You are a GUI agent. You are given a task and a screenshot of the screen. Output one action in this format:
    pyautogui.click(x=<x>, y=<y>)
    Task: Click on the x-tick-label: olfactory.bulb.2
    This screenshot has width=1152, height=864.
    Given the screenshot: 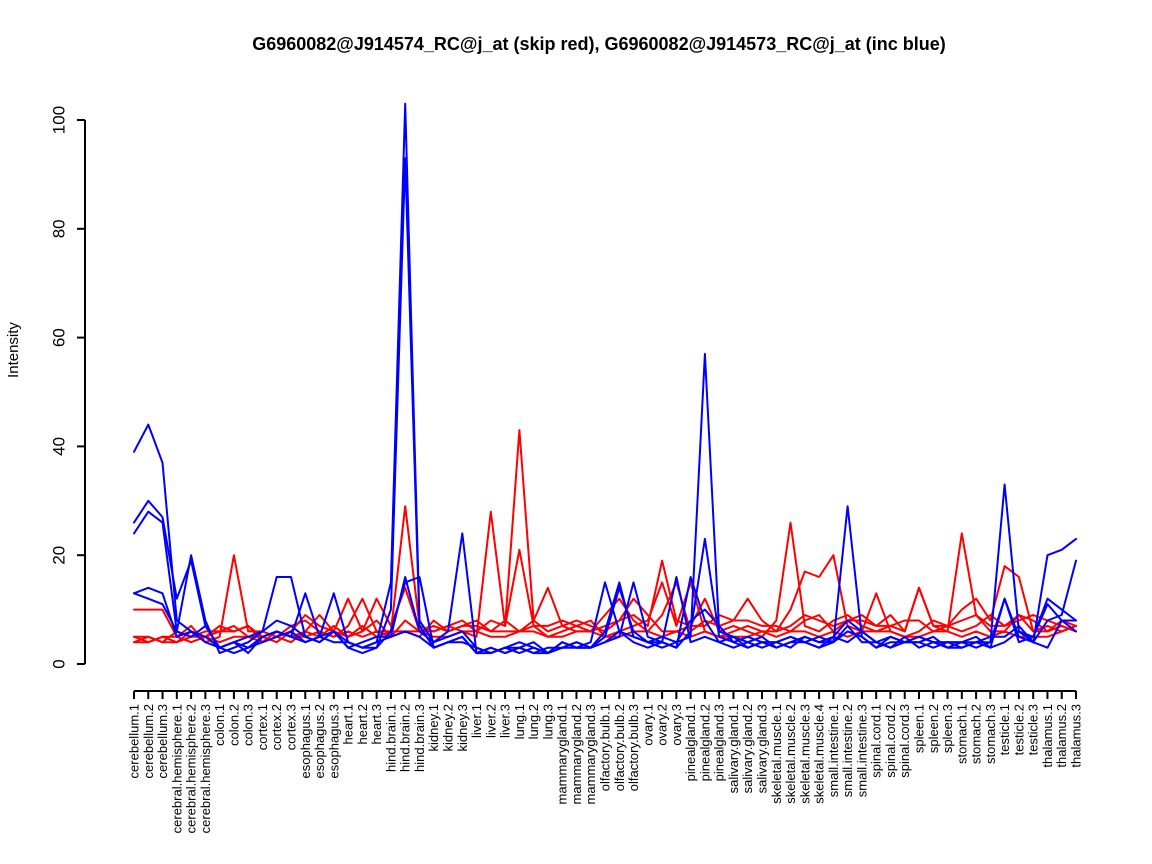 What is the action you would take?
    pyautogui.click(x=619, y=747)
    